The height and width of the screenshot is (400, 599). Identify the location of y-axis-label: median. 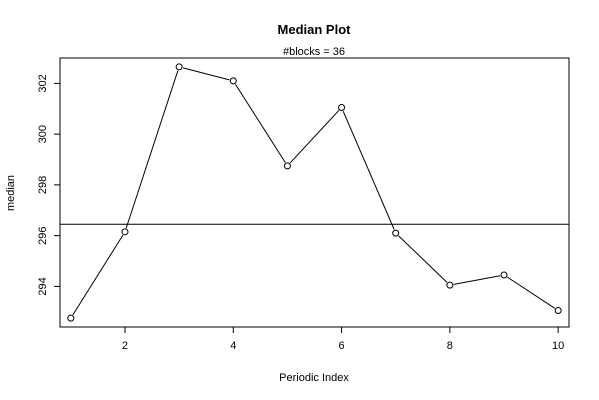
(11, 193).